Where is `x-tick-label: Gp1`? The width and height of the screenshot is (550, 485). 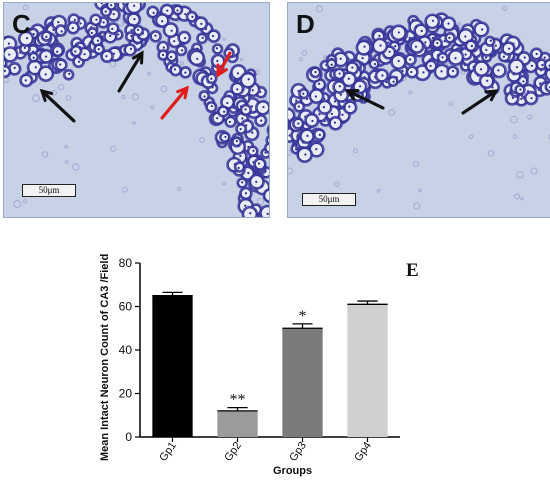
x-tick-label: Gp1 is located at coordinates (168, 452).